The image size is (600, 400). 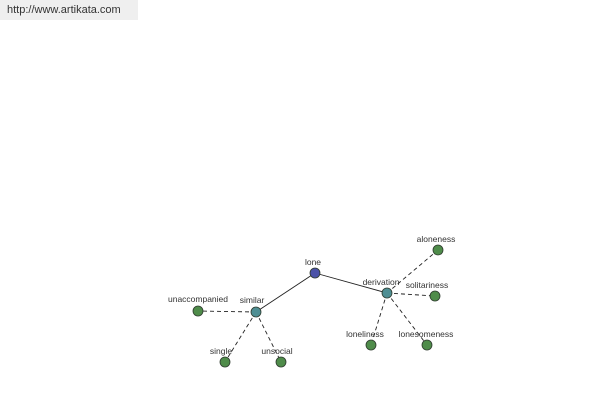 What do you see at coordinates (371, 345) in the screenshot?
I see `node-dot-loneliness` at bounding box center [371, 345].